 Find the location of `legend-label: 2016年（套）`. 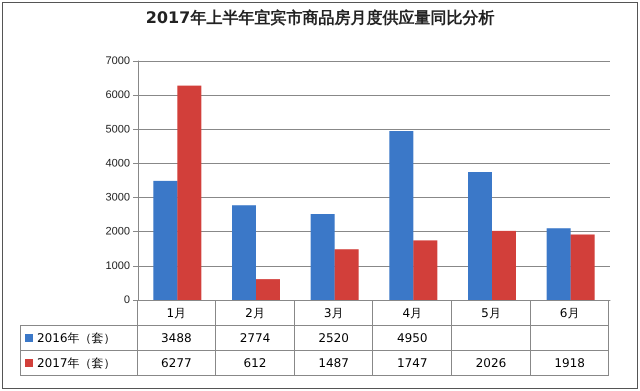

legend-label: 2016年（套） is located at coordinates (78, 338).